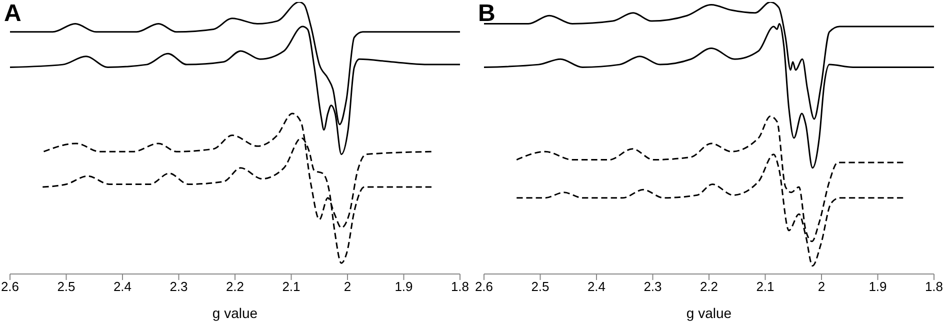 Image resolution: width=948 pixels, height=322 pixels. I want to click on chart-title: B, so click(487, 14).